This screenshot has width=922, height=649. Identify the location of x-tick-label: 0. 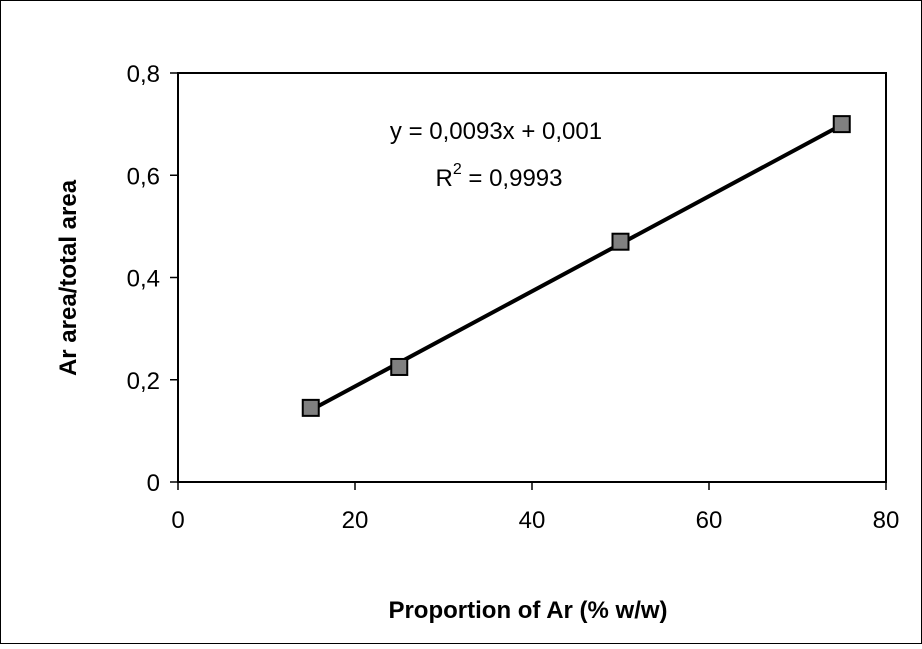
(177, 520).